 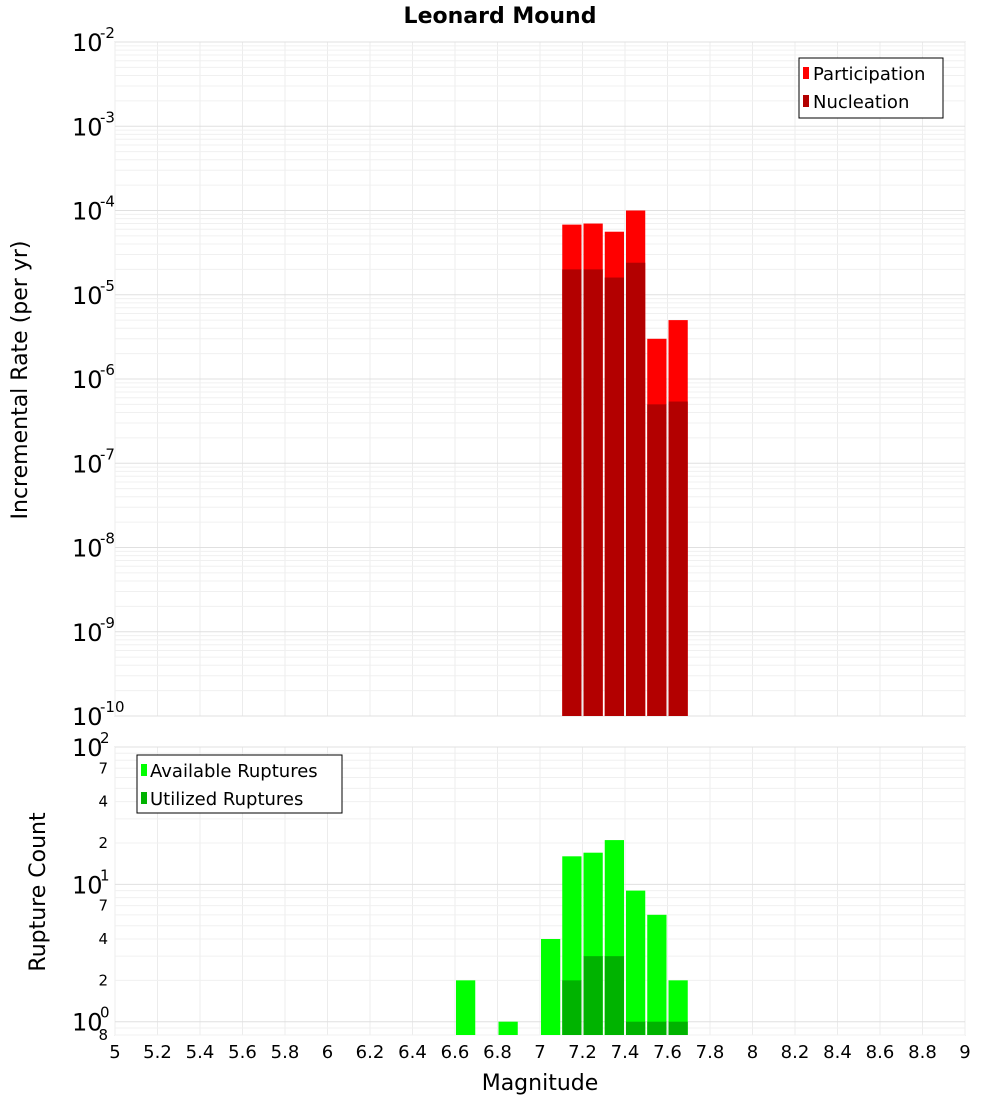 What do you see at coordinates (144, 770) in the screenshot?
I see `legend-swatch-available` at bounding box center [144, 770].